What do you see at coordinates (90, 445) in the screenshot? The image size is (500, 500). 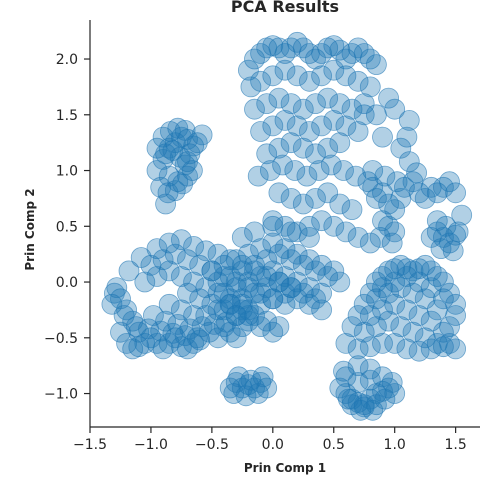 I see `x-tick-label: −1.5` at bounding box center [90, 445].